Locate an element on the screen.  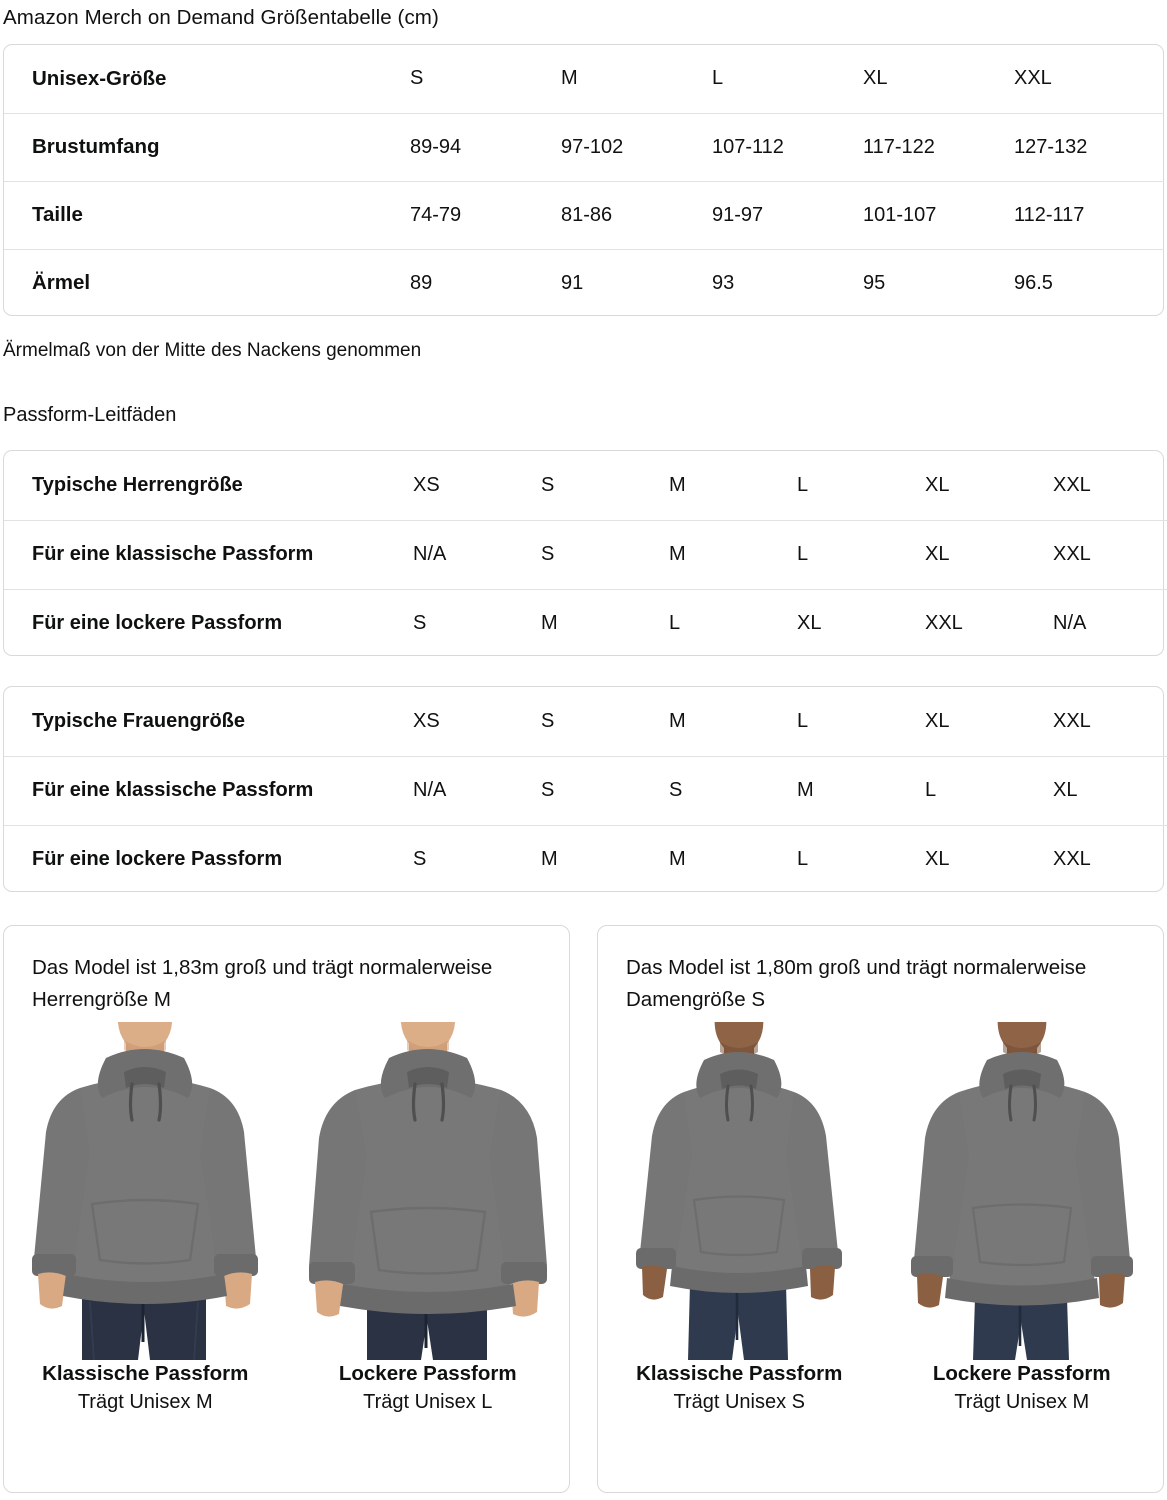
model-figure-relaxed-fit: Lockere Passform Trägt Unisex M is located at coordinates (1022, 1218).